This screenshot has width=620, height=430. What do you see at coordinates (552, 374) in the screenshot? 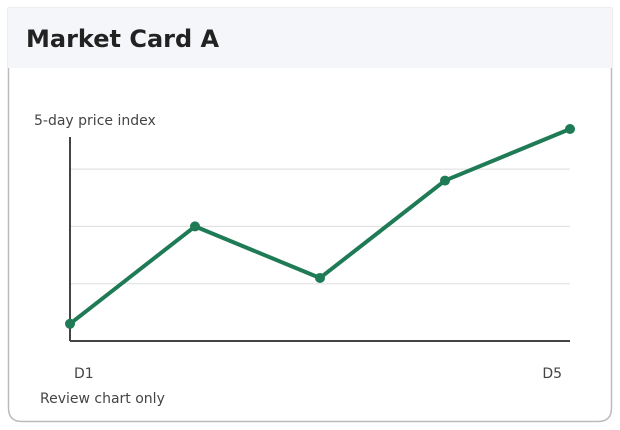
I see `x-tick-label: D5` at bounding box center [552, 374].